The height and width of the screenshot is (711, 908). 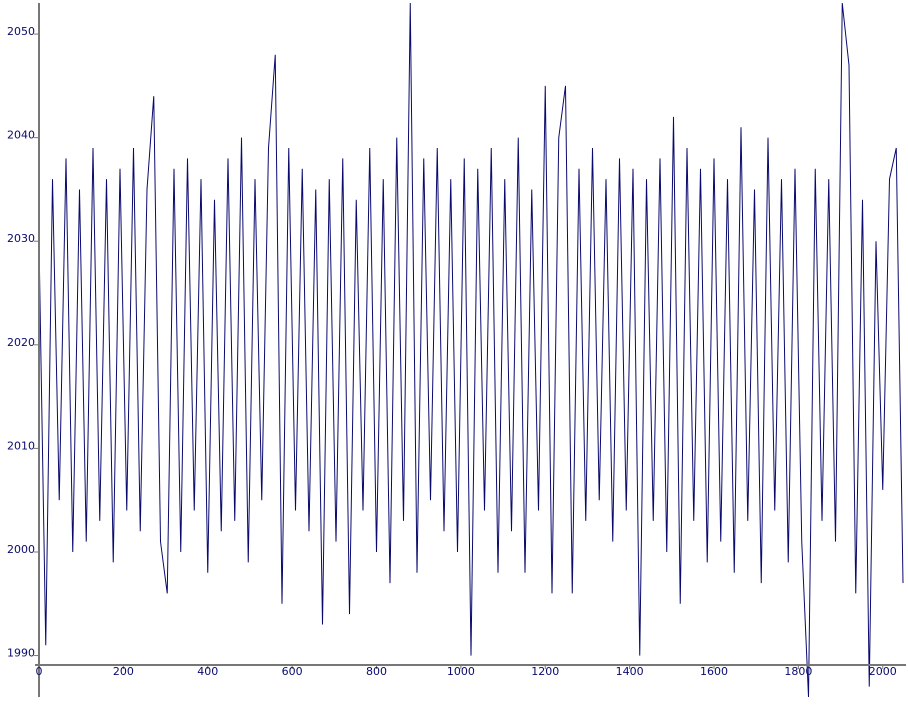 I want to click on x-tick-label: 1600, so click(x=714, y=671).